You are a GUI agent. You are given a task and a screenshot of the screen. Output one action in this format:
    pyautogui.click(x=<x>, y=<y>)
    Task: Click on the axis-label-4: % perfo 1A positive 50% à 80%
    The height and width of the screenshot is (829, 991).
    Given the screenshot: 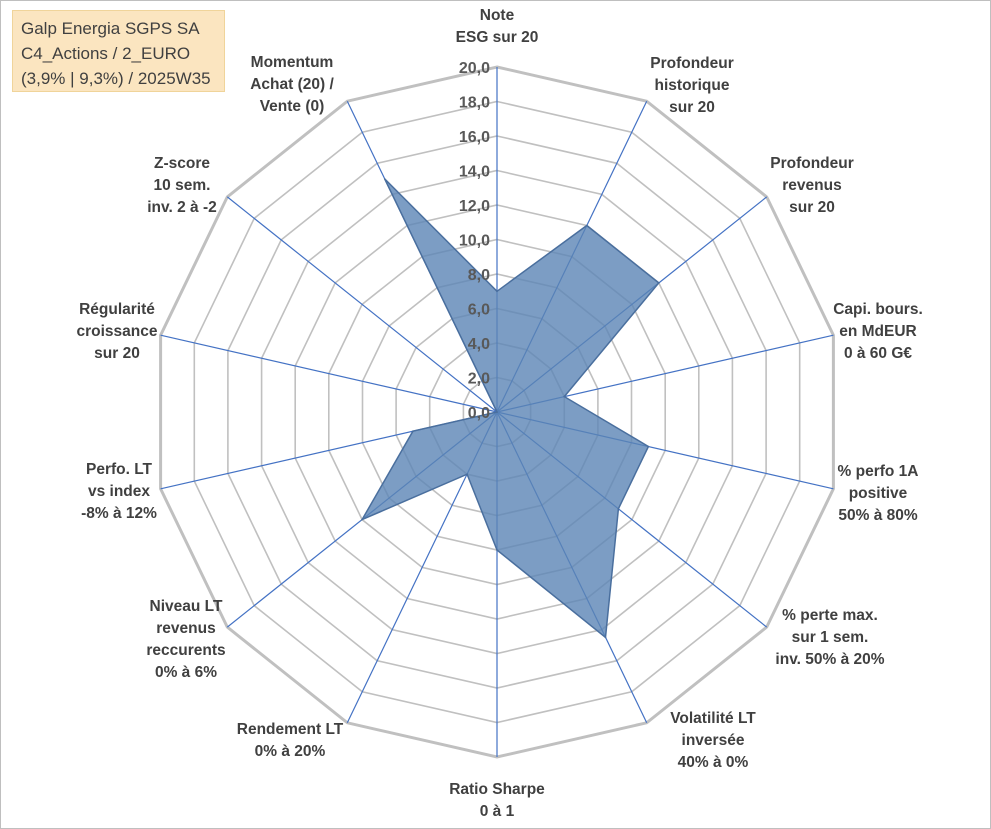 What is the action you would take?
    pyautogui.click(x=878, y=493)
    